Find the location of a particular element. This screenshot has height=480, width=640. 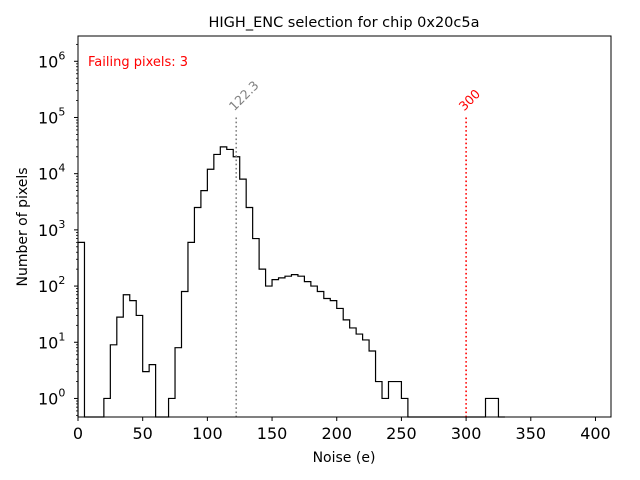

x-tick-label: 350 is located at coordinates (531, 433).